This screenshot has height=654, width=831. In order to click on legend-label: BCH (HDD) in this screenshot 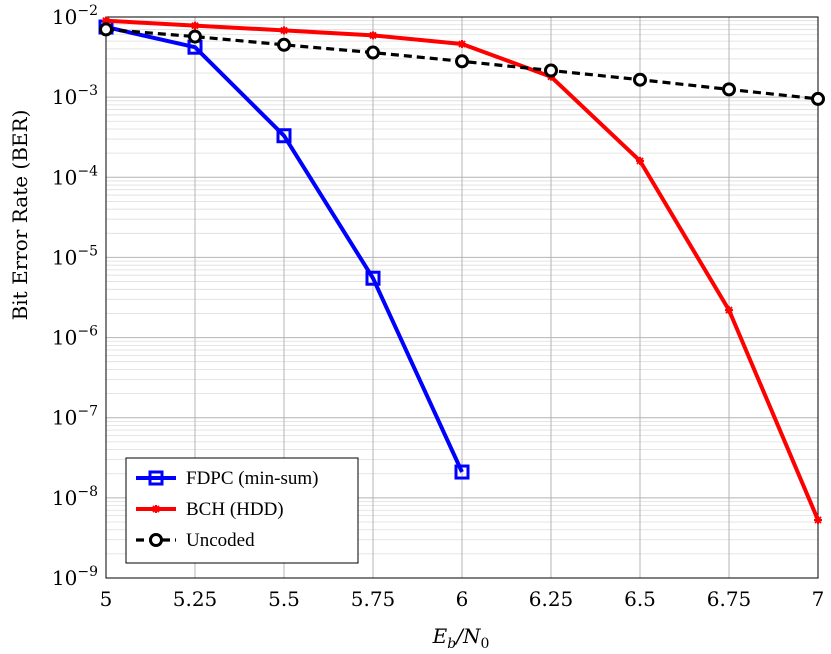, I will do `click(235, 509)`.